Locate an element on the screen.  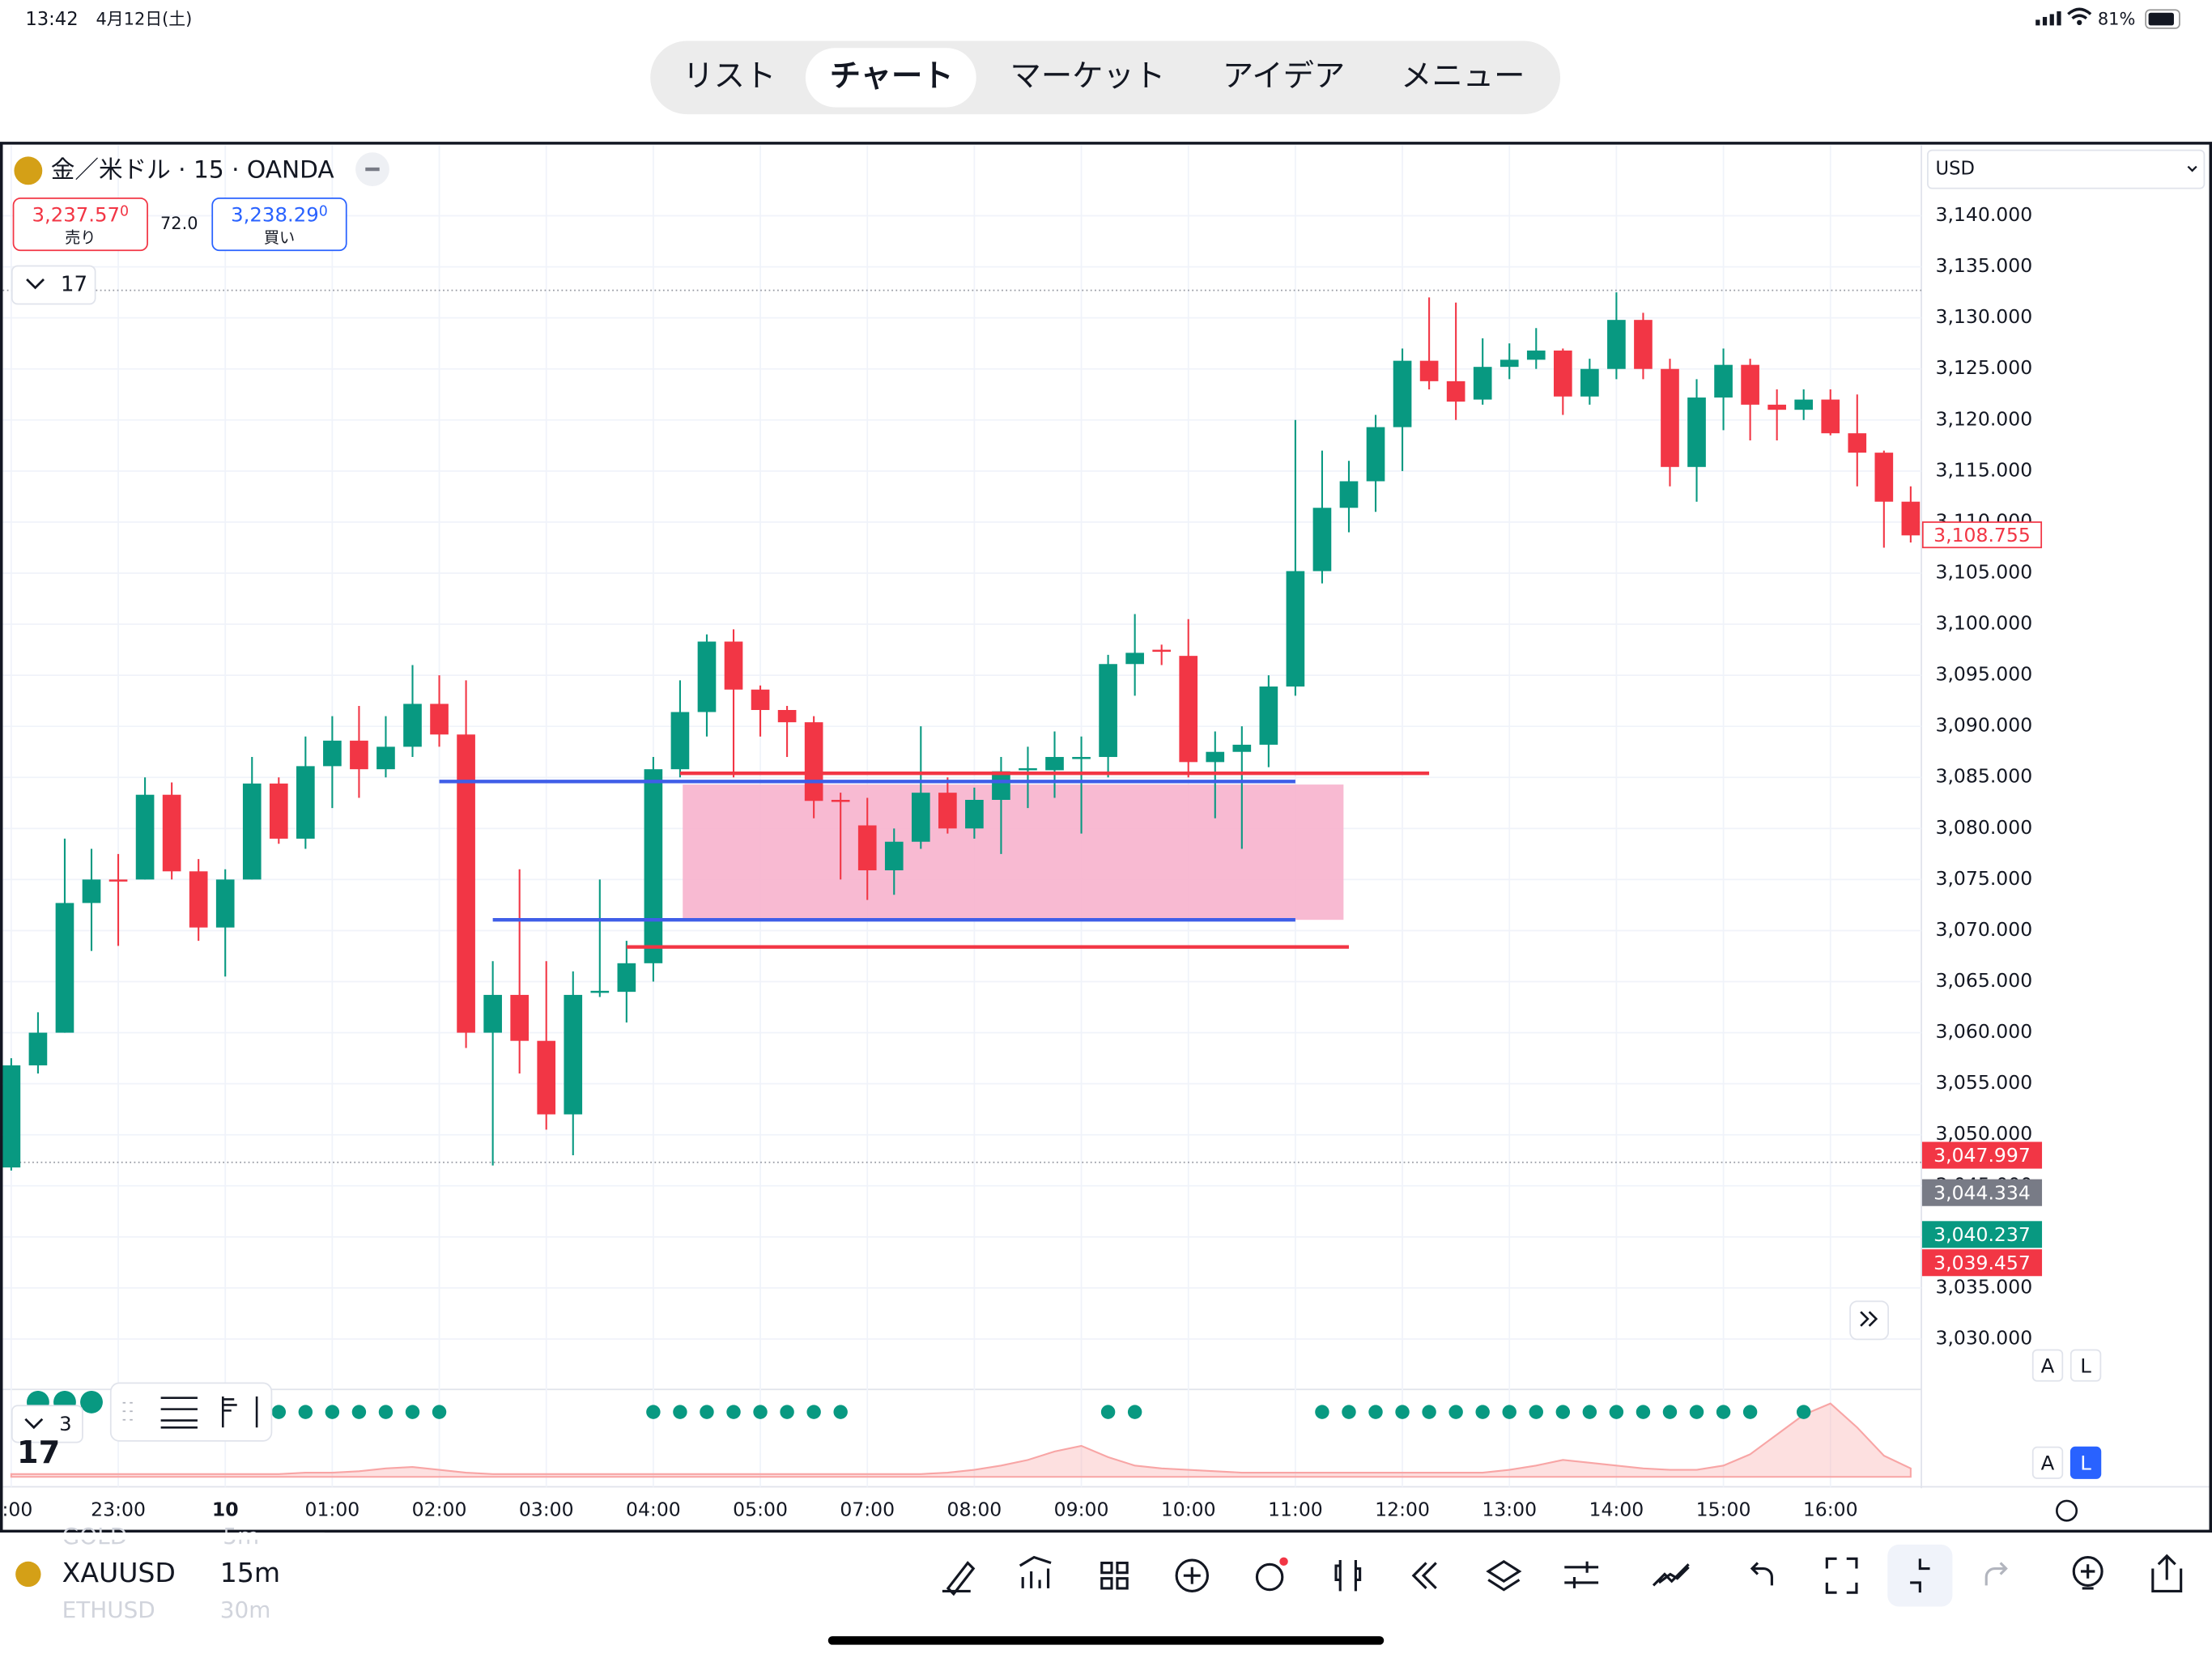
tab: アイデア is located at coordinates (1284, 75).